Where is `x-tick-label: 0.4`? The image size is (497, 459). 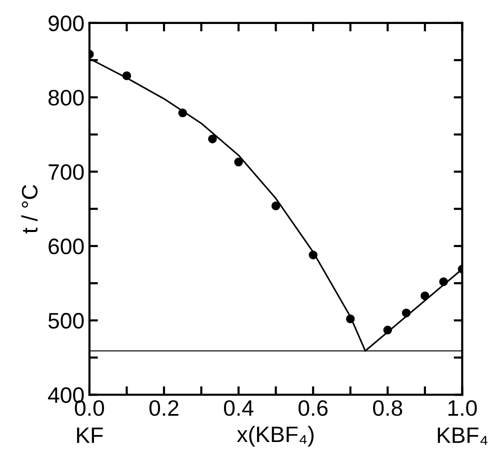
x-tick-label: 0.4 is located at coordinates (239, 408).